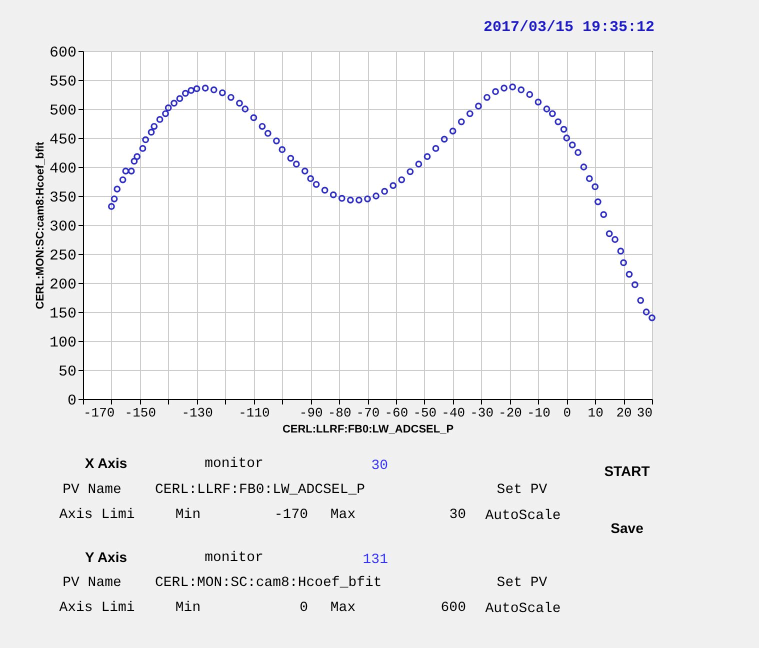 This screenshot has width=759, height=648. I want to click on x-tick-label: 20, so click(624, 413).